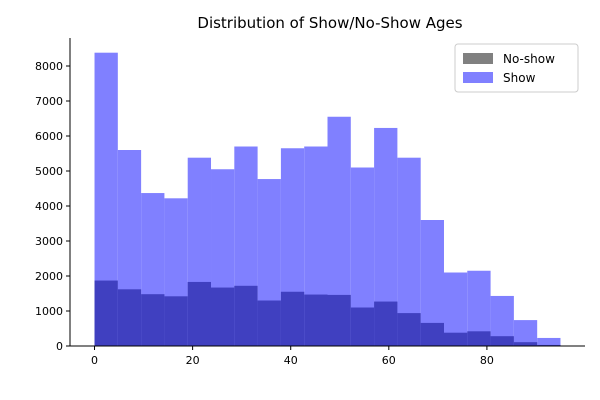 This screenshot has width=600, height=400. What do you see at coordinates (519, 78) in the screenshot?
I see `legend-label: Show` at bounding box center [519, 78].